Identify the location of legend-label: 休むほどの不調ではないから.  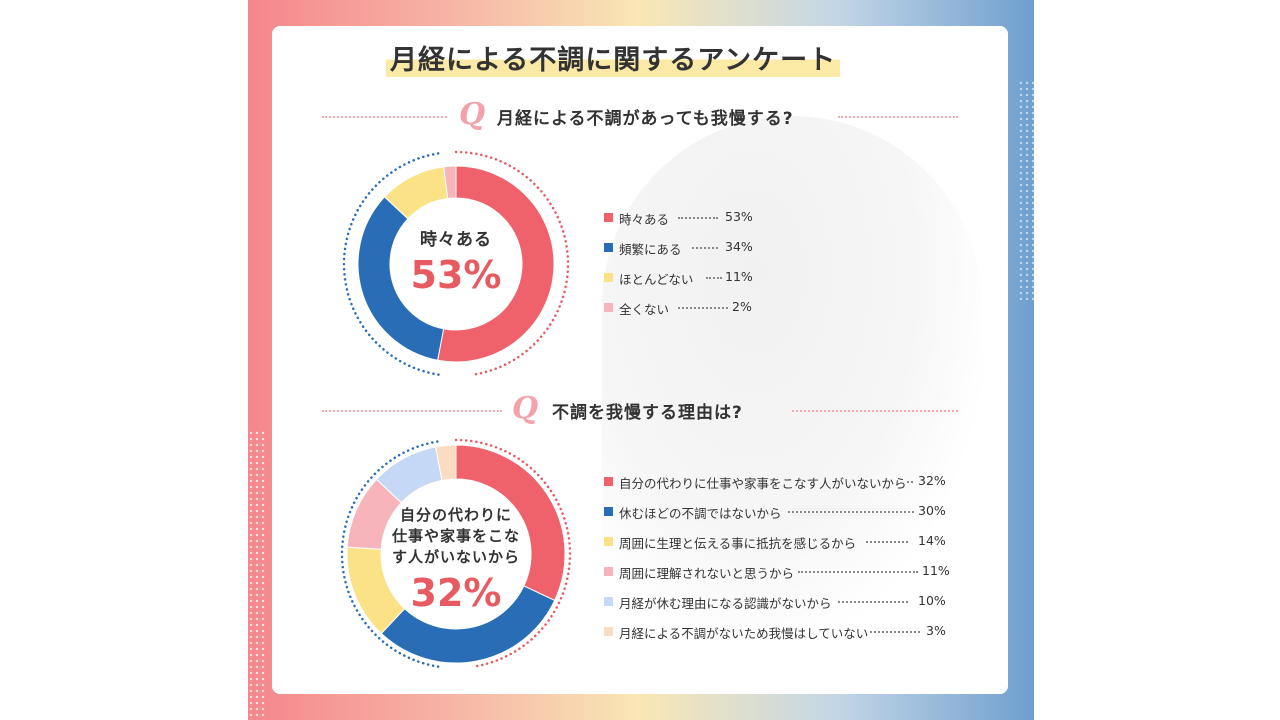
(700, 513).